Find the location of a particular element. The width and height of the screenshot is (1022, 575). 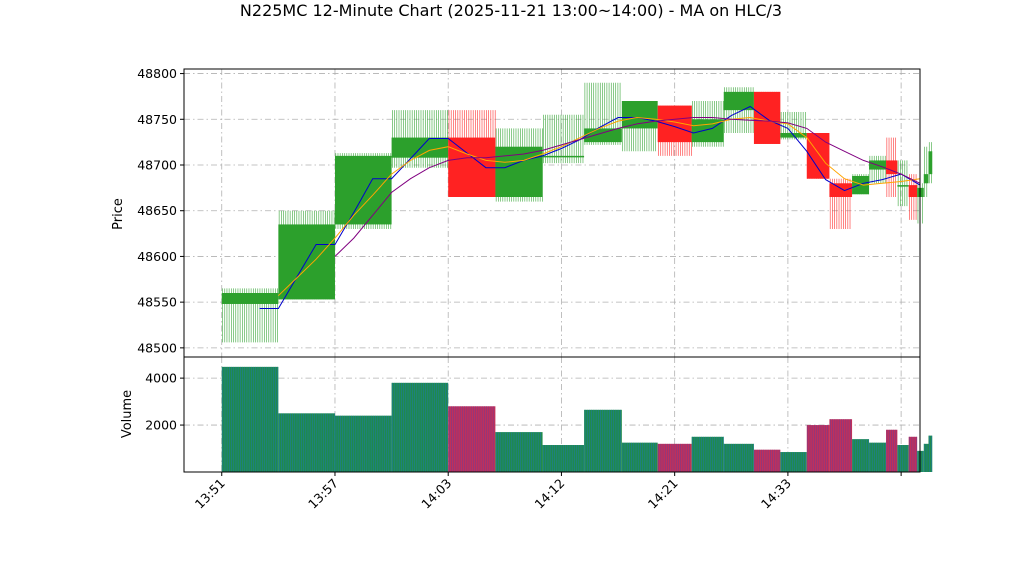

volume-y-axis-label: Volume is located at coordinates (127, 414).